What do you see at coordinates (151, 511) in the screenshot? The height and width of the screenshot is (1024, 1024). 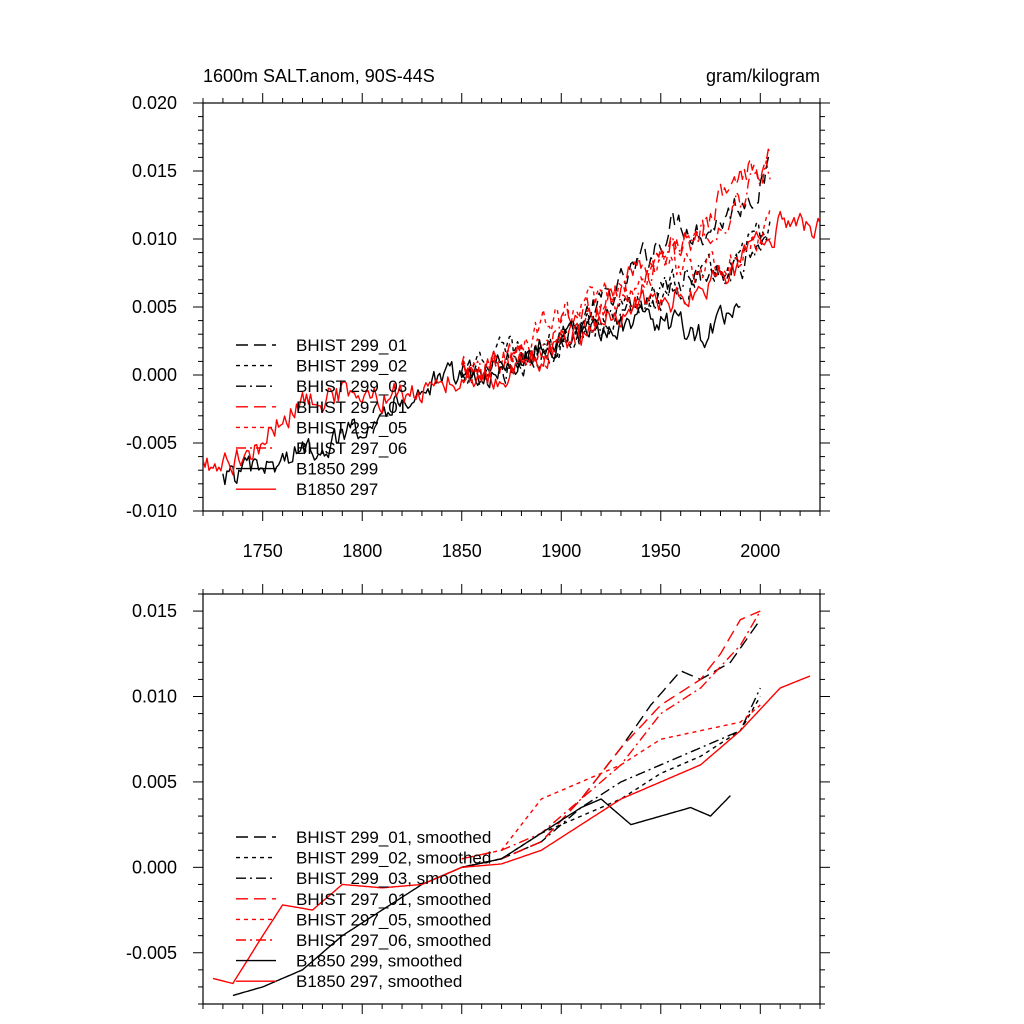 I see `y-tick-label: -0.010` at bounding box center [151, 511].